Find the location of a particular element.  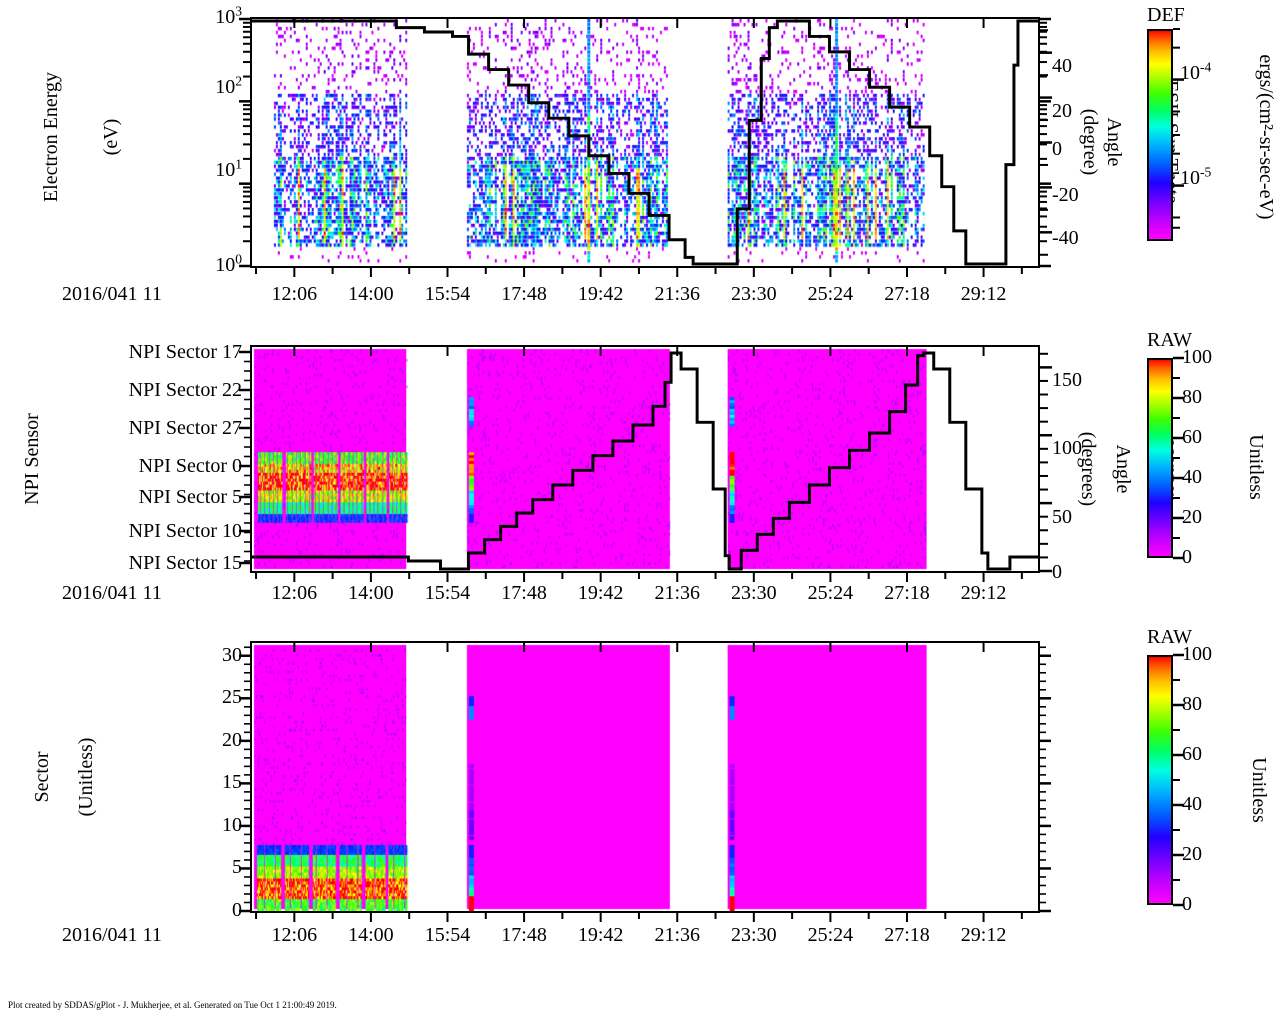

date-label-panel2: 2016/041 11 is located at coordinates (112, 593).